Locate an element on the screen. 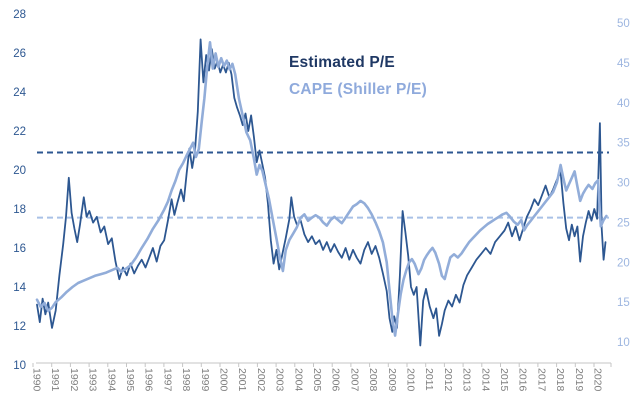 The image size is (643, 417). legend-cape-shiller-pe: CAPE (Shiller P/E) is located at coordinates (358, 89).